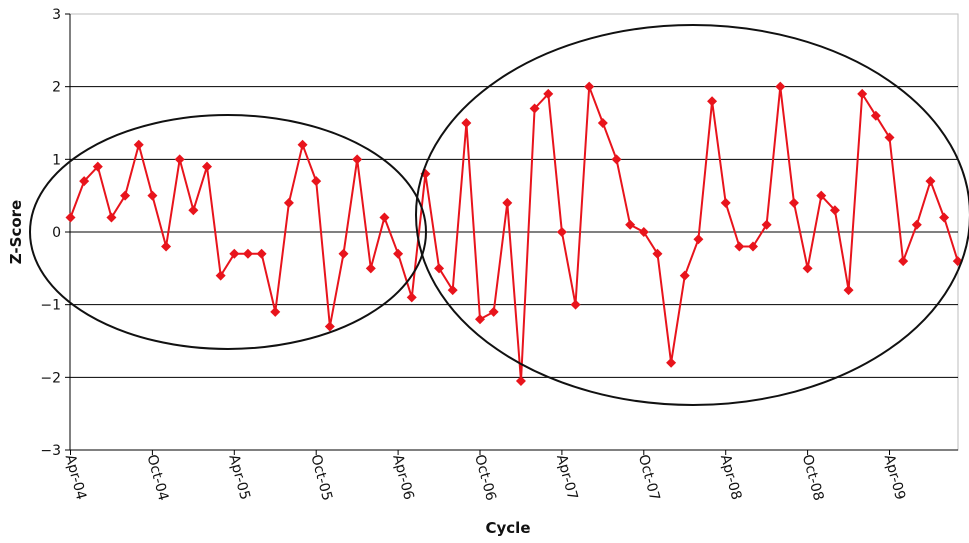 The width and height of the screenshot is (969, 543). Describe the element at coordinates (485, 478) in the screenshot. I see `x-tick-label: Oct-06` at that location.